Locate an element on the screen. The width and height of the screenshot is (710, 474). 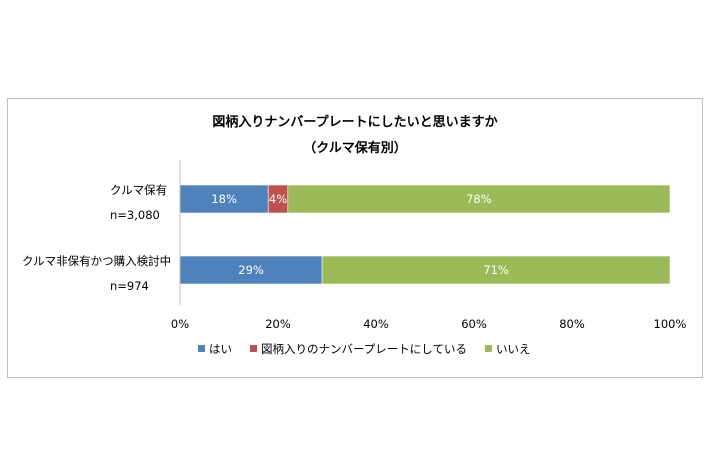
data-label: 71% is located at coordinates (496, 270).